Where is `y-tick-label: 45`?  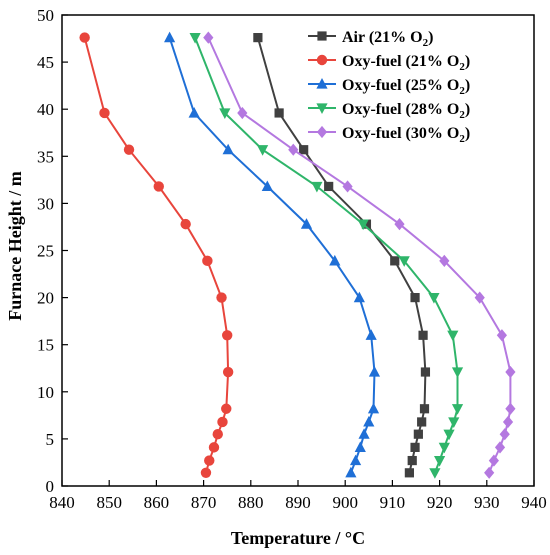 y-tick-label: 45 is located at coordinates (45, 62).